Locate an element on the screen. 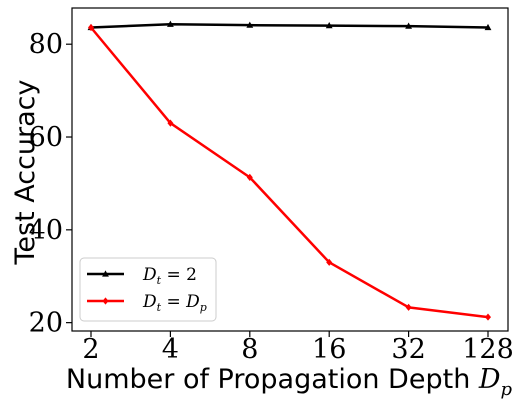  y-tick-label: 80 is located at coordinates (46, 44).